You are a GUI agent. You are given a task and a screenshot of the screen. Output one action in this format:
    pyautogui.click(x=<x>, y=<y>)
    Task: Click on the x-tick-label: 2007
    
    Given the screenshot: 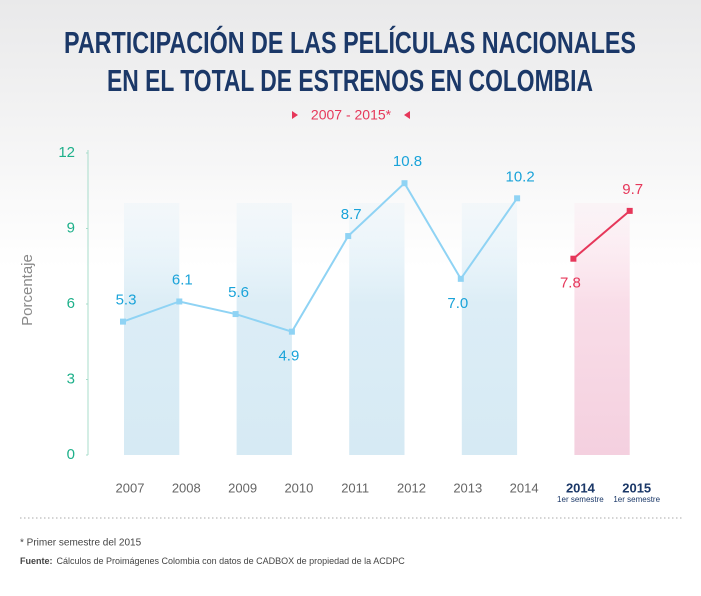 What is the action you would take?
    pyautogui.click(x=130, y=487)
    